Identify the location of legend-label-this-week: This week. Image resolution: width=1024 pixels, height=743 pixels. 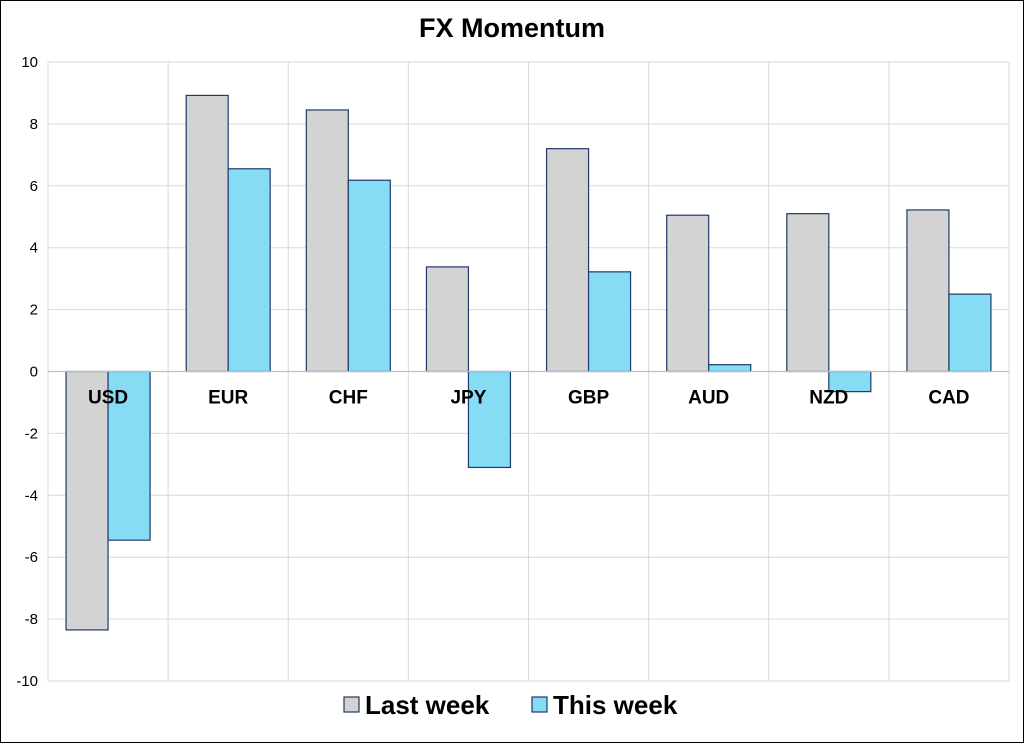
(615, 705).